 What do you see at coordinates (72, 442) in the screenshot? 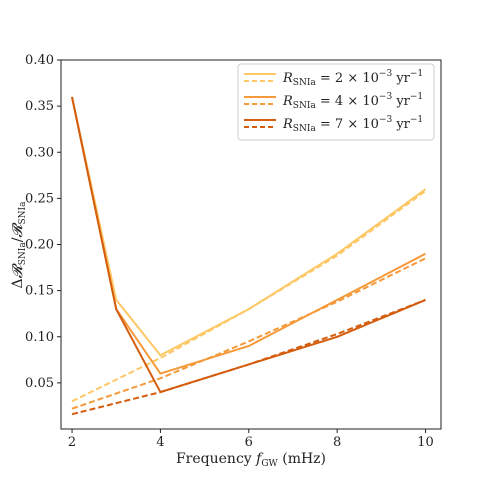
I see `x-tick-label: 2` at bounding box center [72, 442].